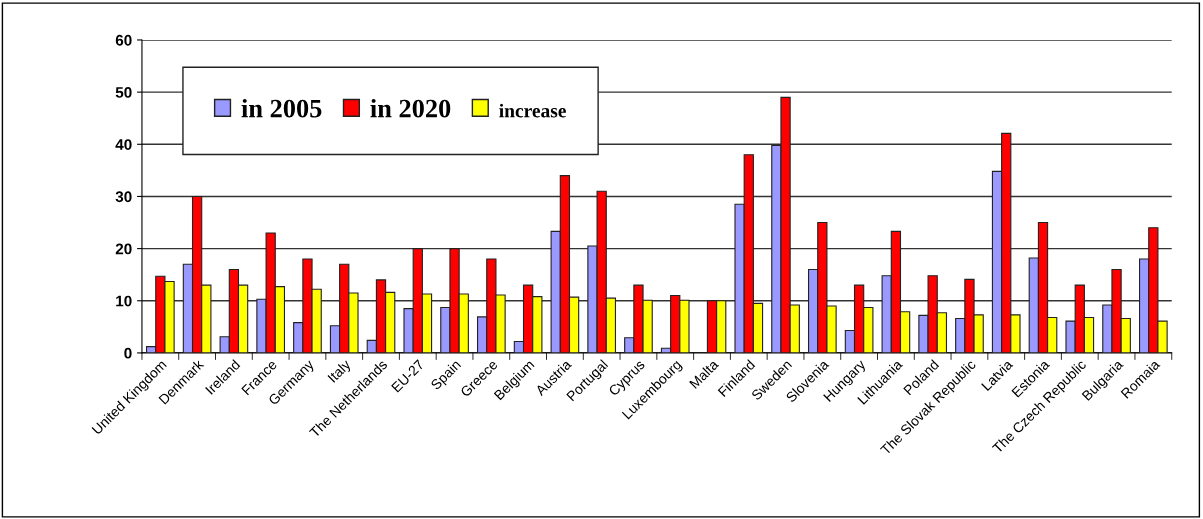 This screenshot has width=1203, height=519. Describe the element at coordinates (128, 353) in the screenshot. I see `y-tick-label: 0` at that location.